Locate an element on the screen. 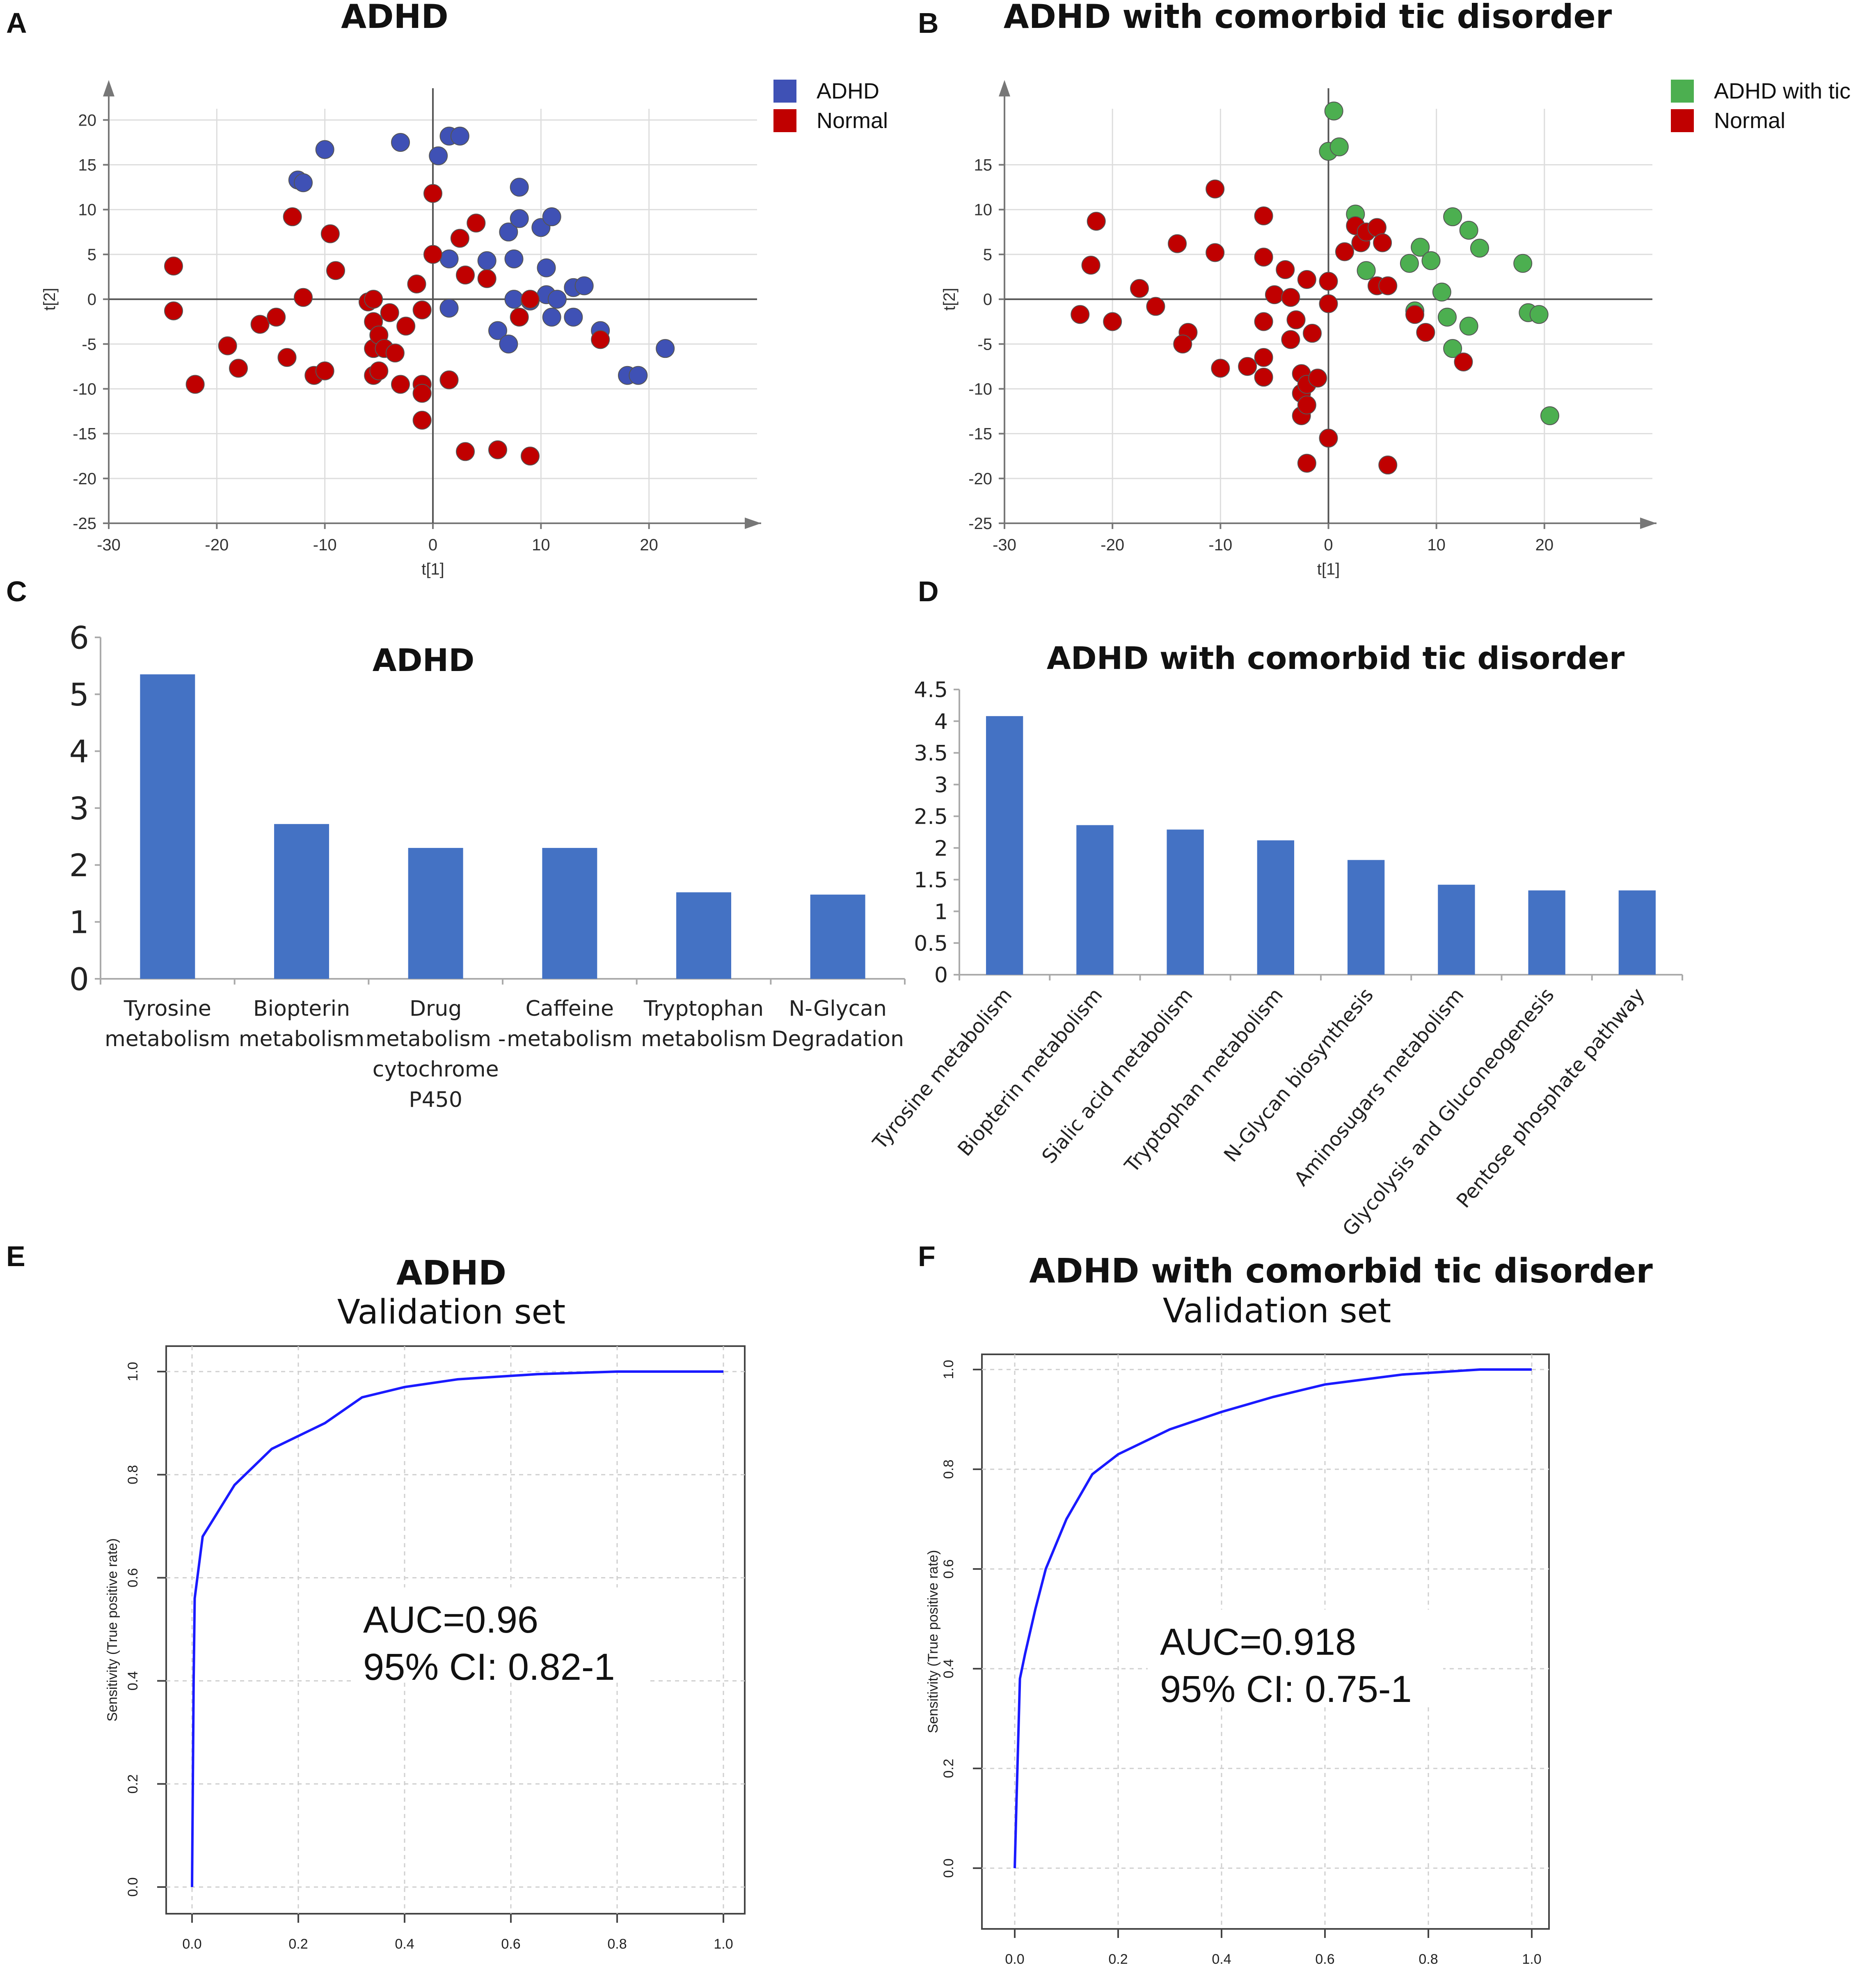 The image size is (1867, 1988). legend-swatch is located at coordinates (1683, 91).